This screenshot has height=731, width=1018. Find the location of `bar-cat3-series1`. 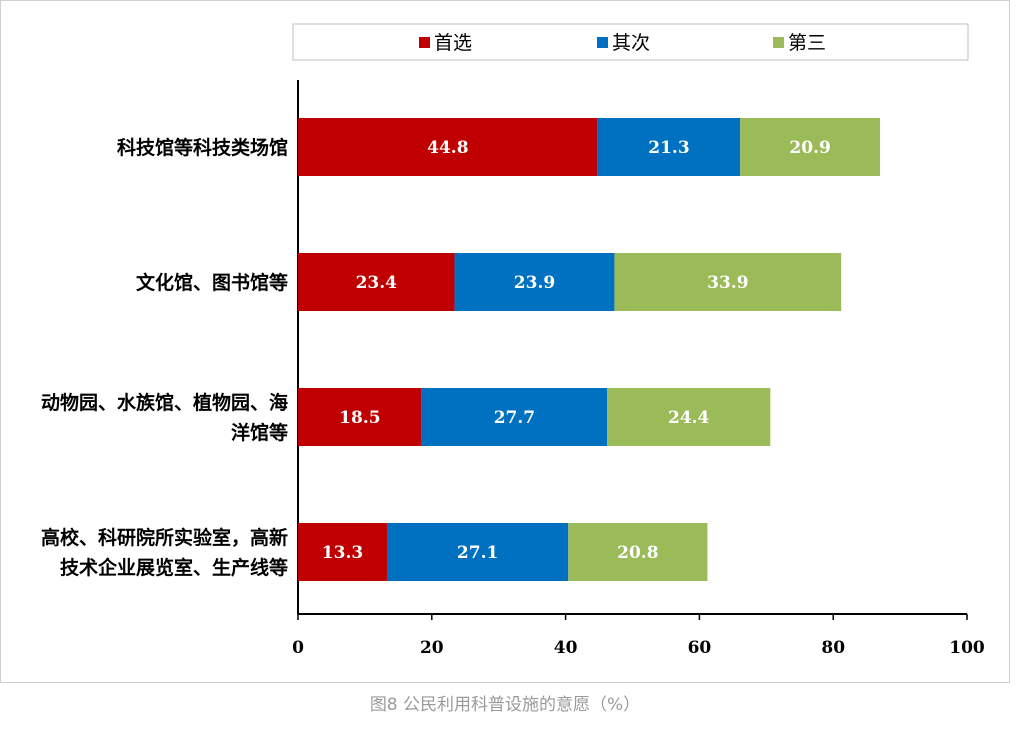

bar-cat3-series1 is located at coordinates (360, 417).